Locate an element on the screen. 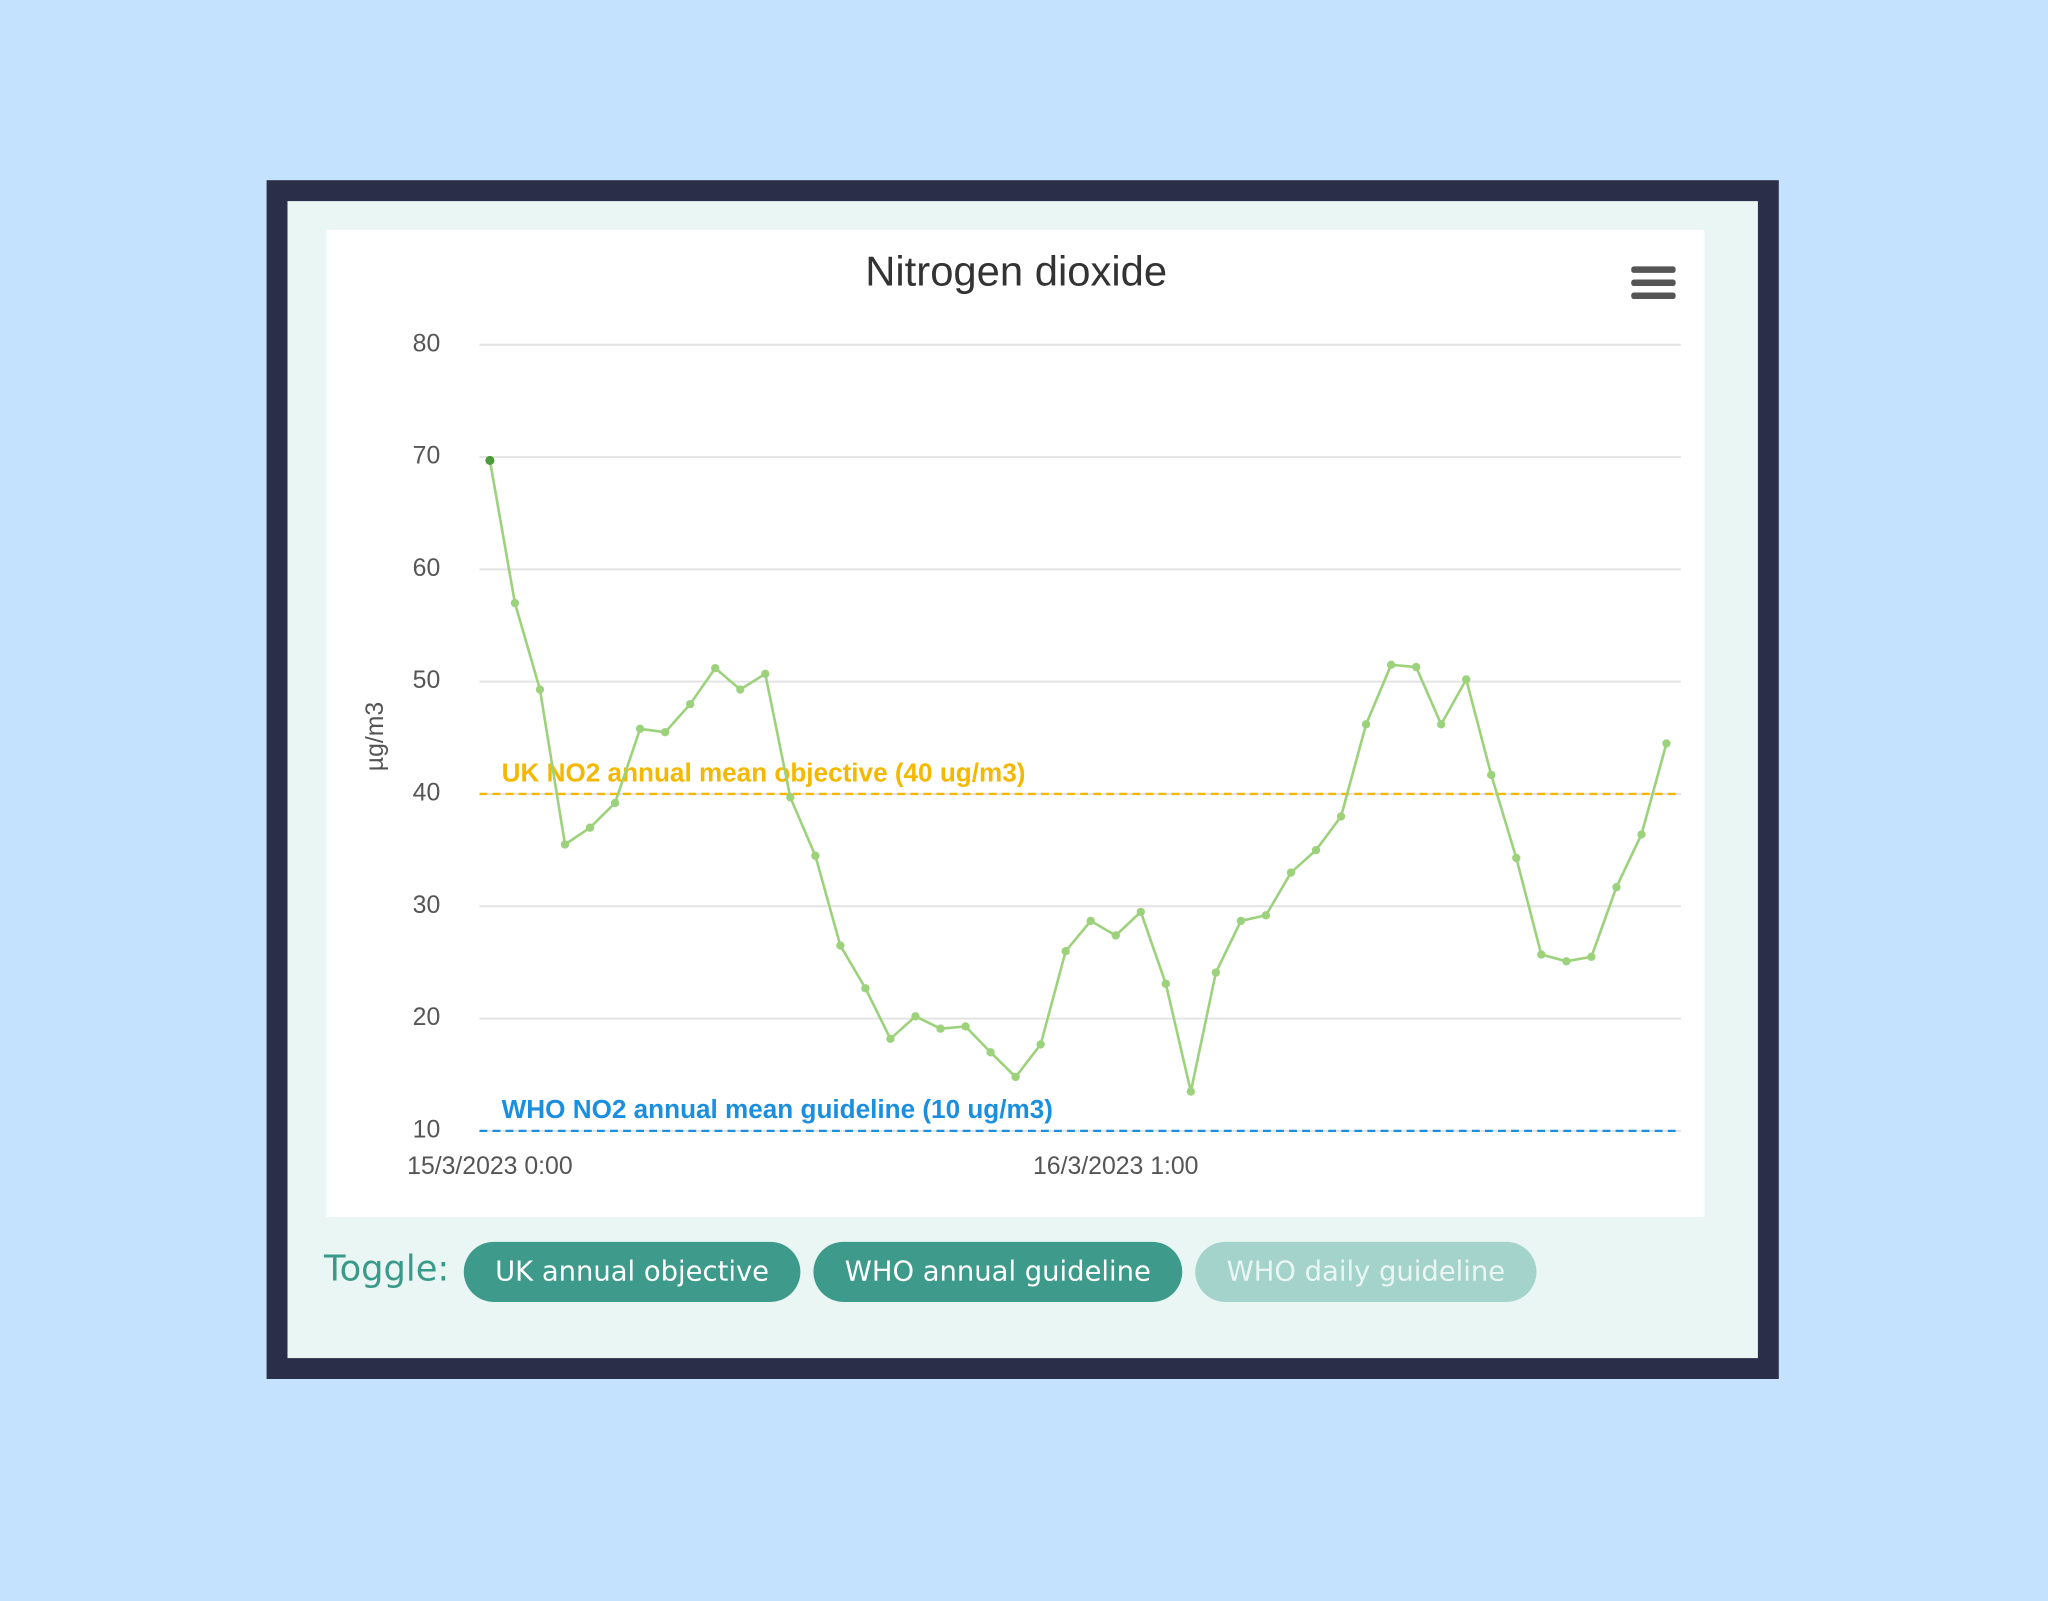  y-tick-label: 70 is located at coordinates (427, 456).